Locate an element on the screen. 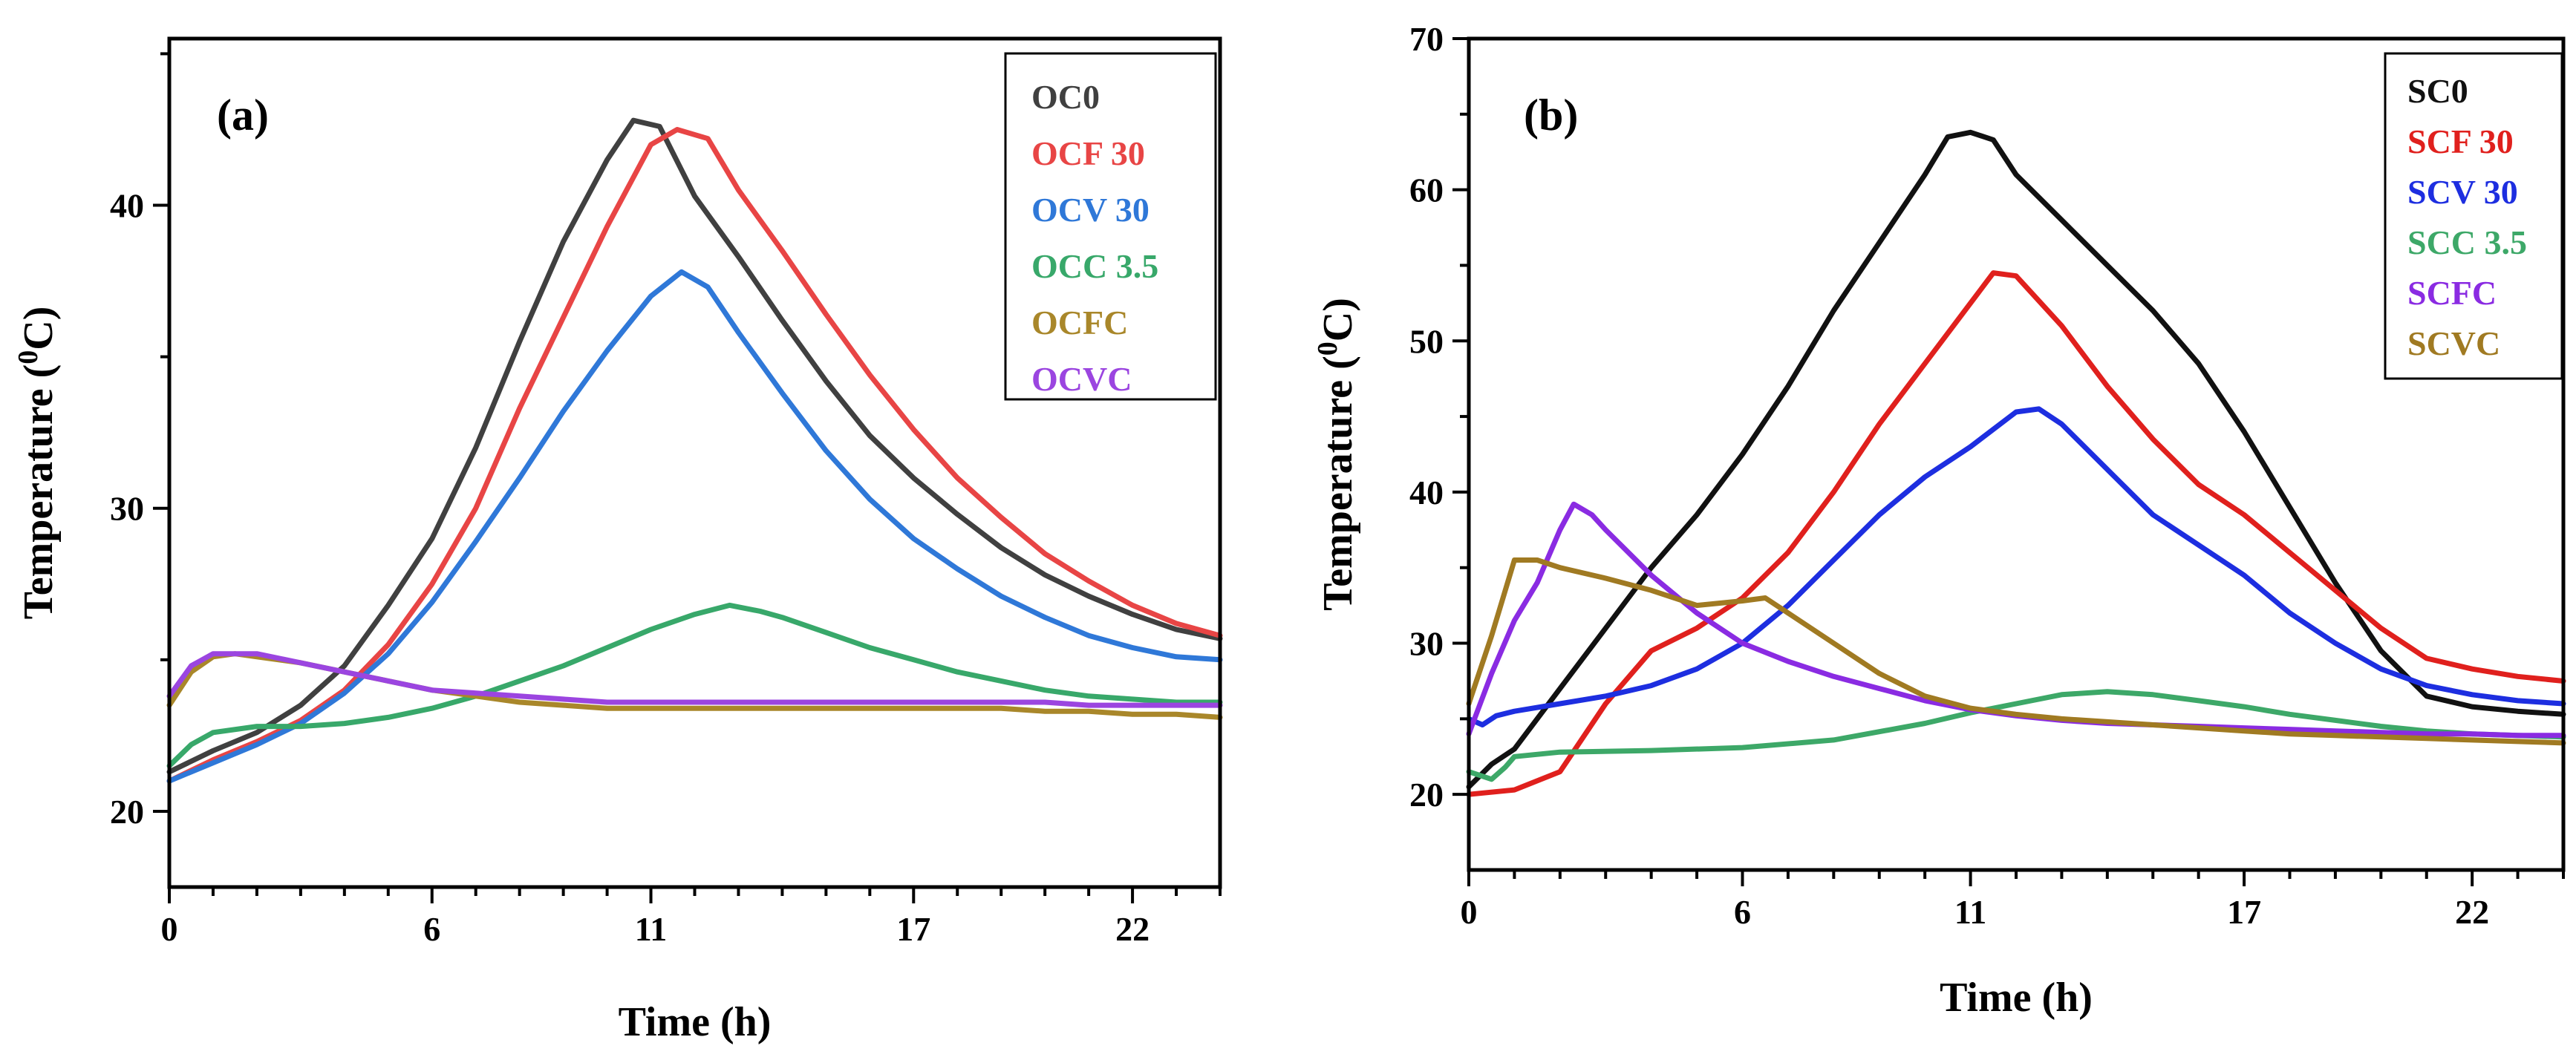 The image size is (2576, 1060). legend-entry: OCC 3.5 is located at coordinates (1094, 266).